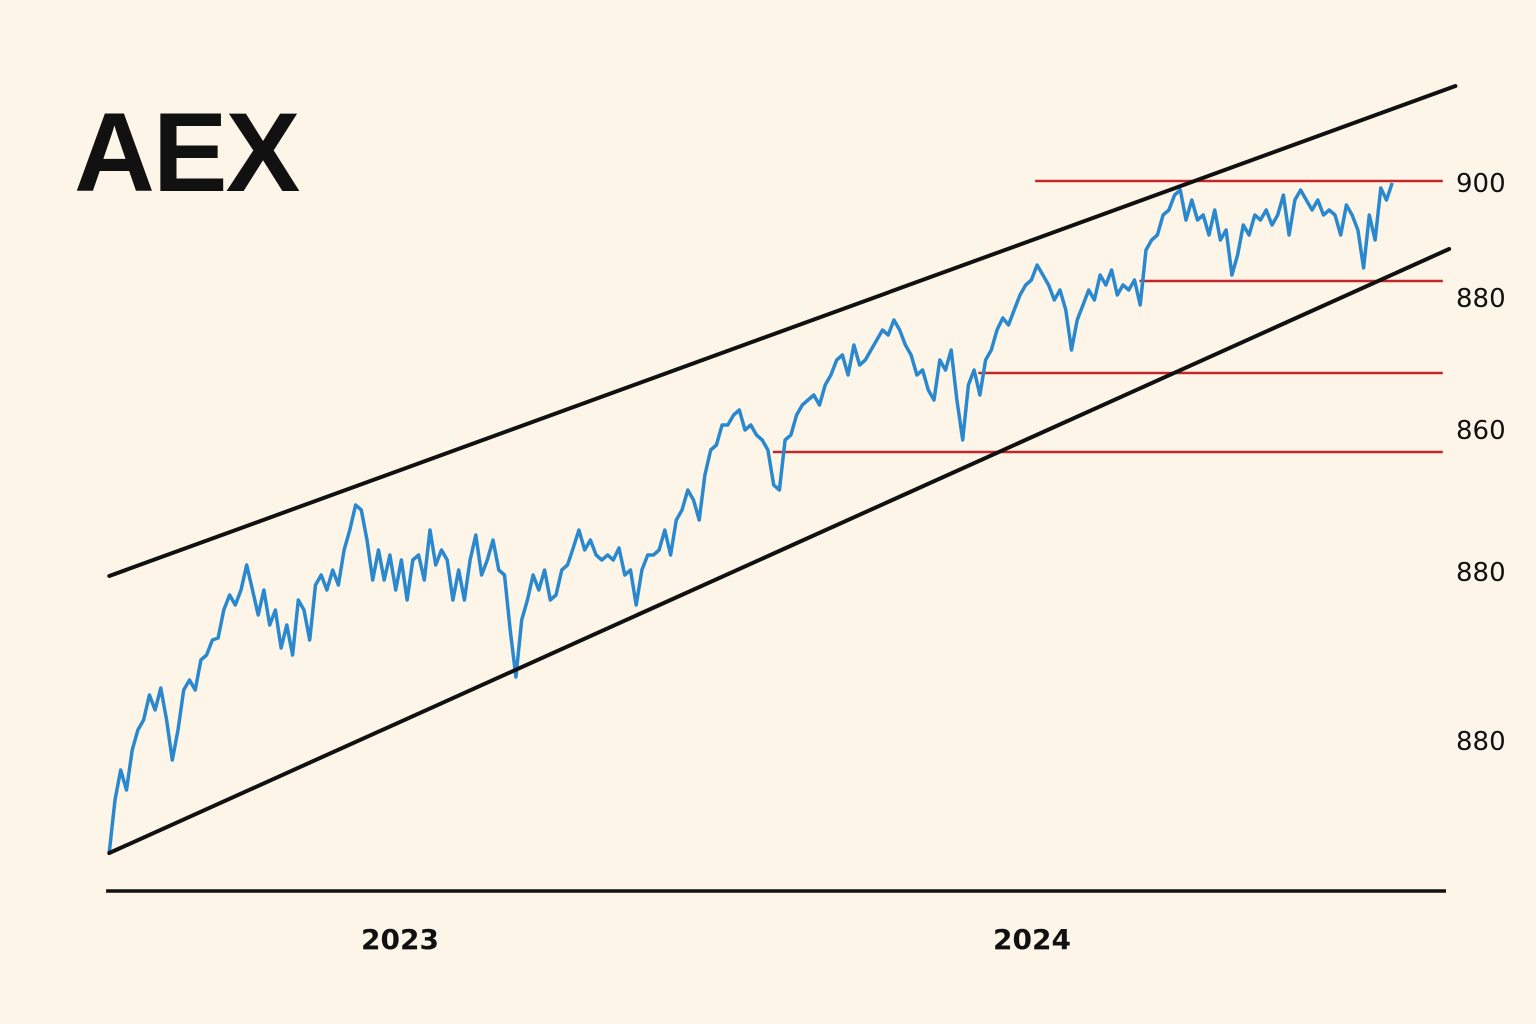 Image resolution: width=1536 pixels, height=1024 pixels. Describe the element at coordinates (400, 939) in the screenshot. I see `x-tick-label: 2023` at that location.